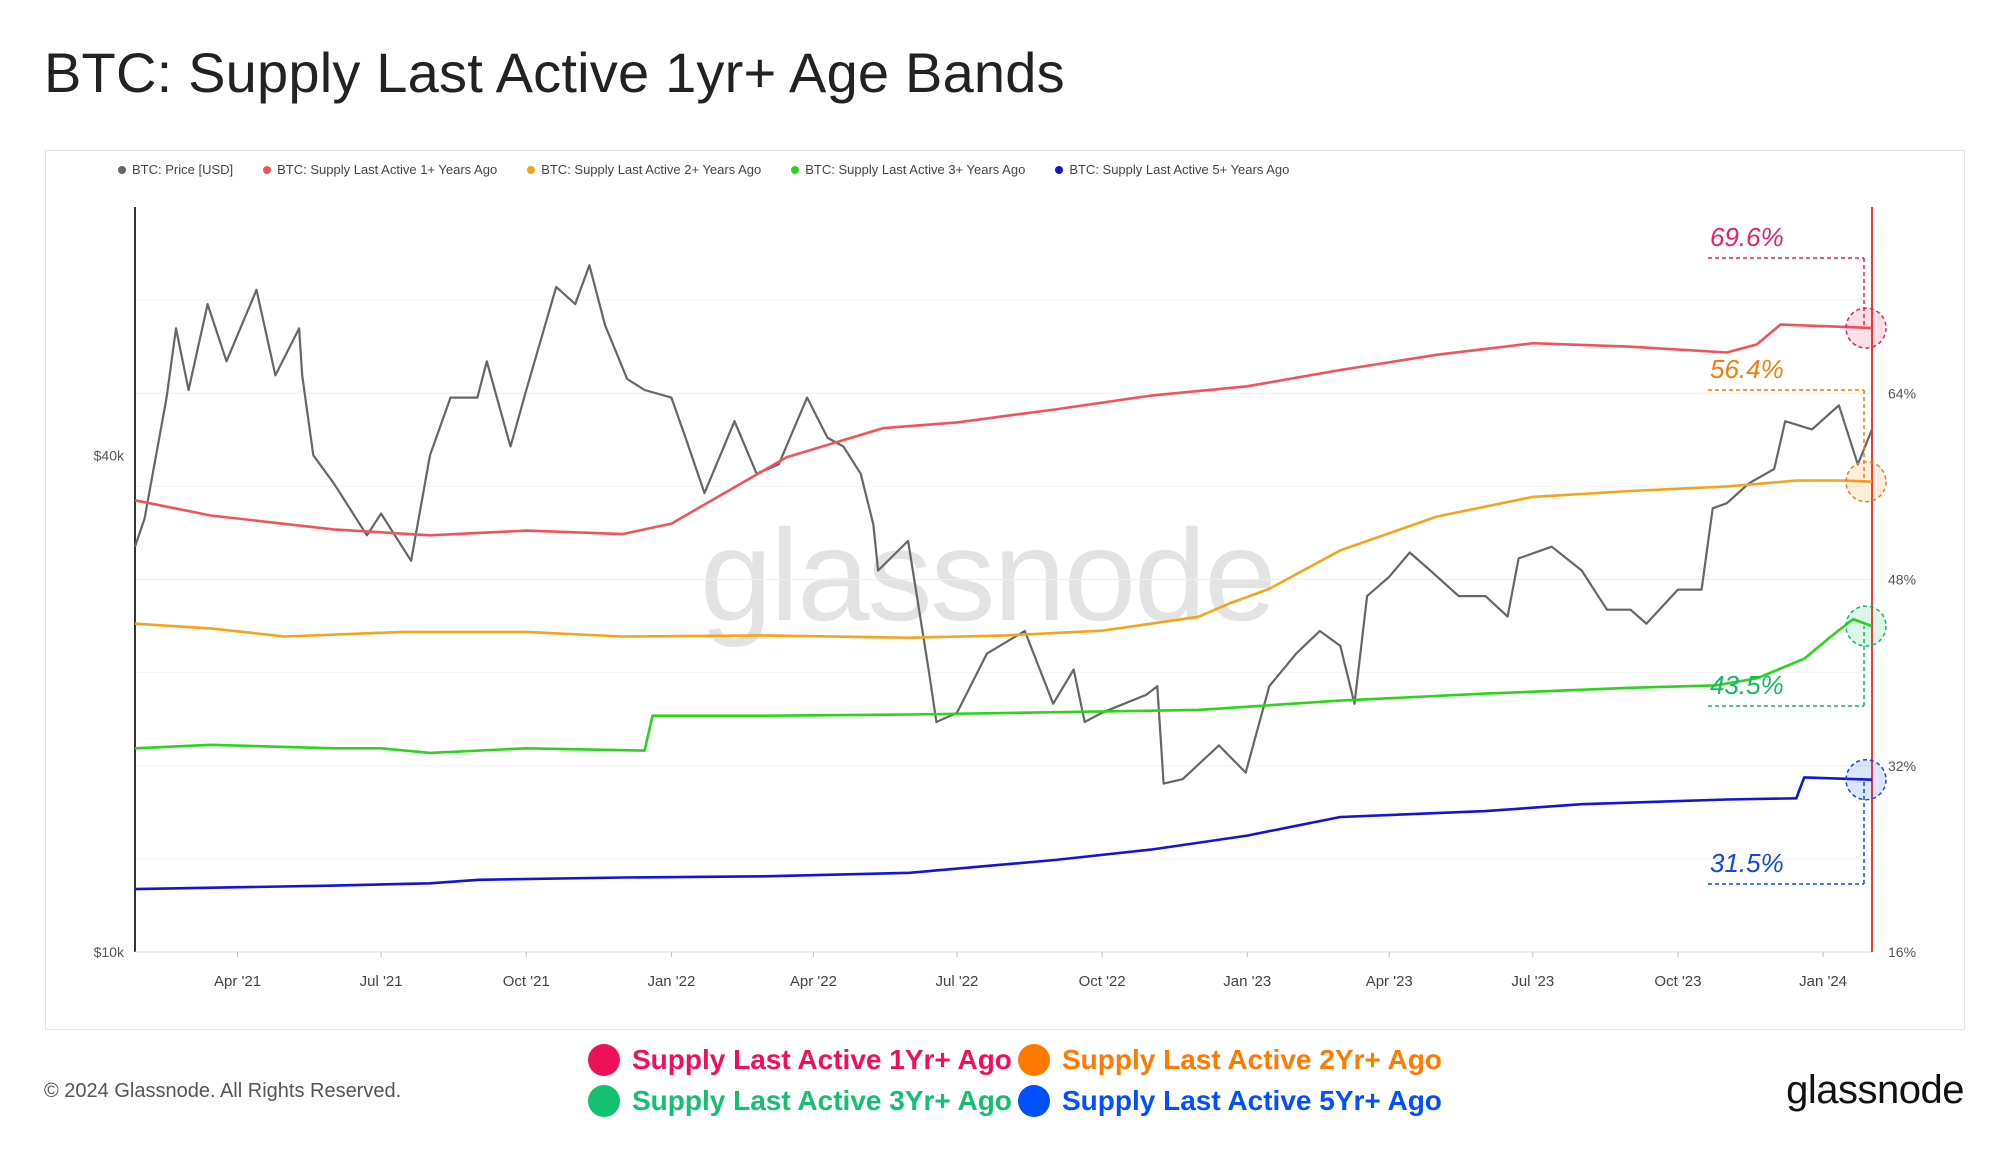 Image resolution: width=2000 pixels, height=1152 pixels. I want to click on legend-label: BTC: Supply Last Active 5+ Years Ago, so click(1179, 169).